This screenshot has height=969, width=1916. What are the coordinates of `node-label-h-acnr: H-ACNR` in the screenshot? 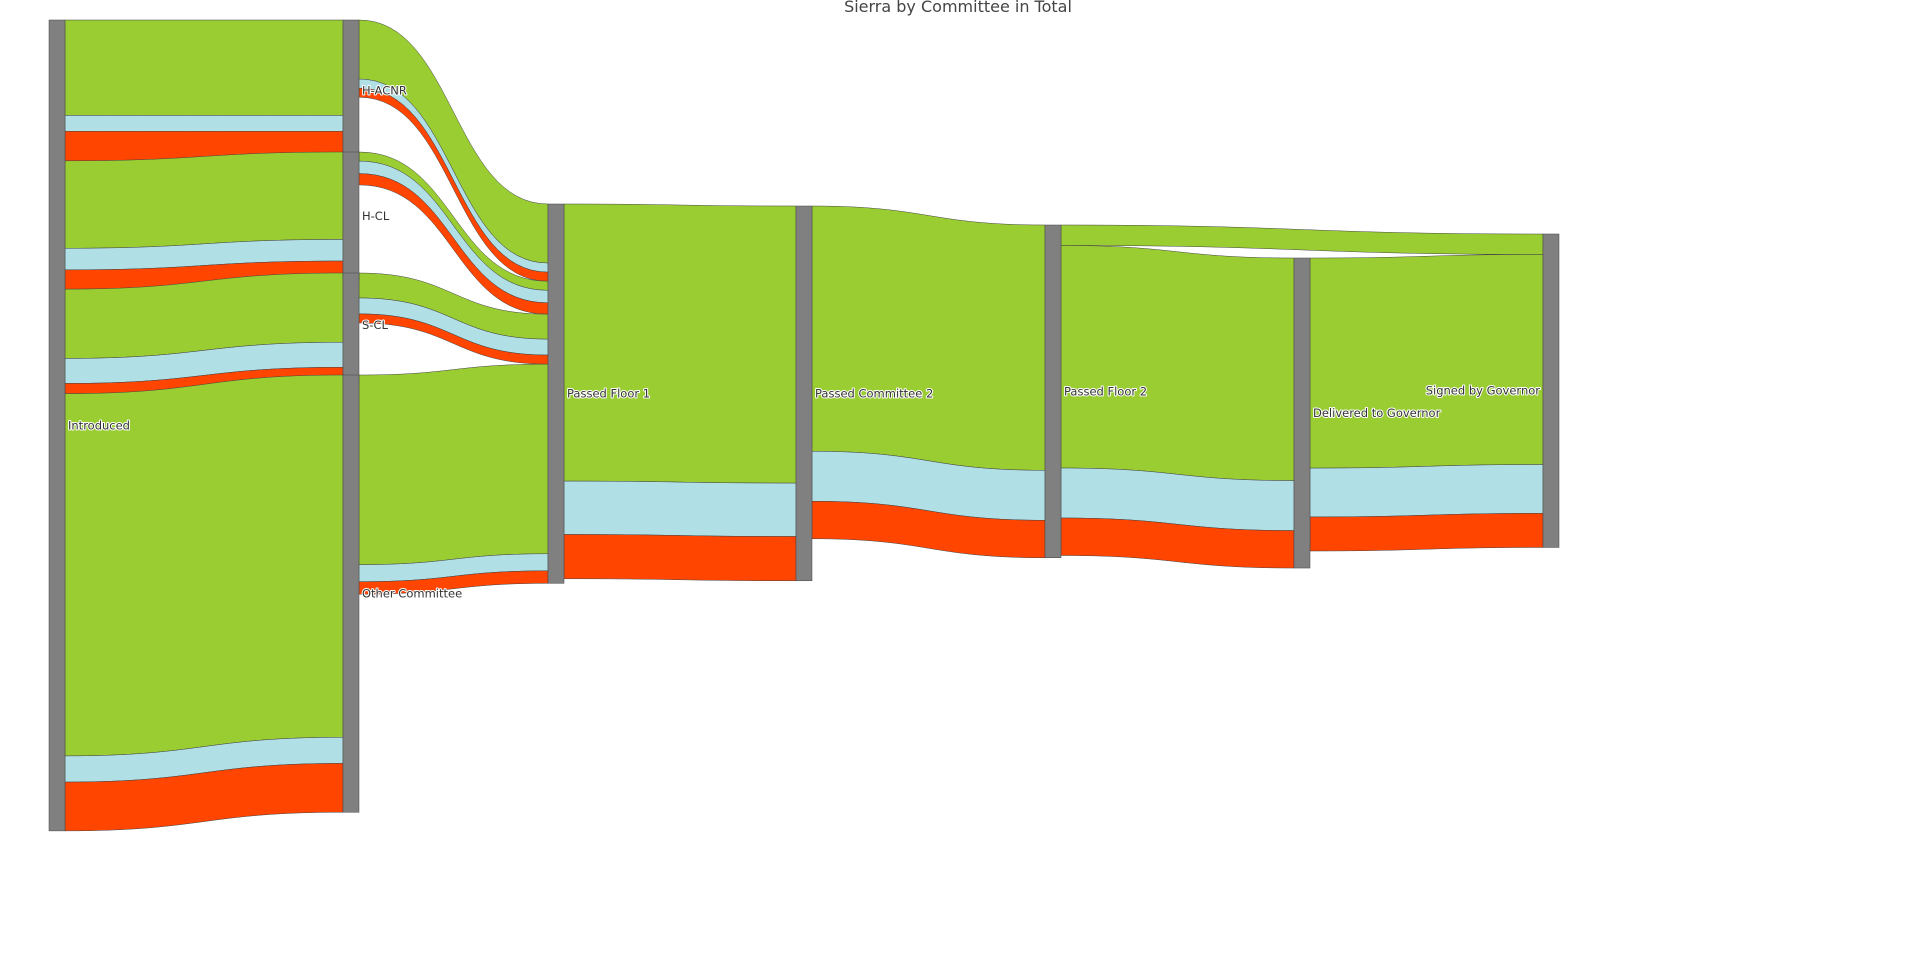 It's located at (384, 90).